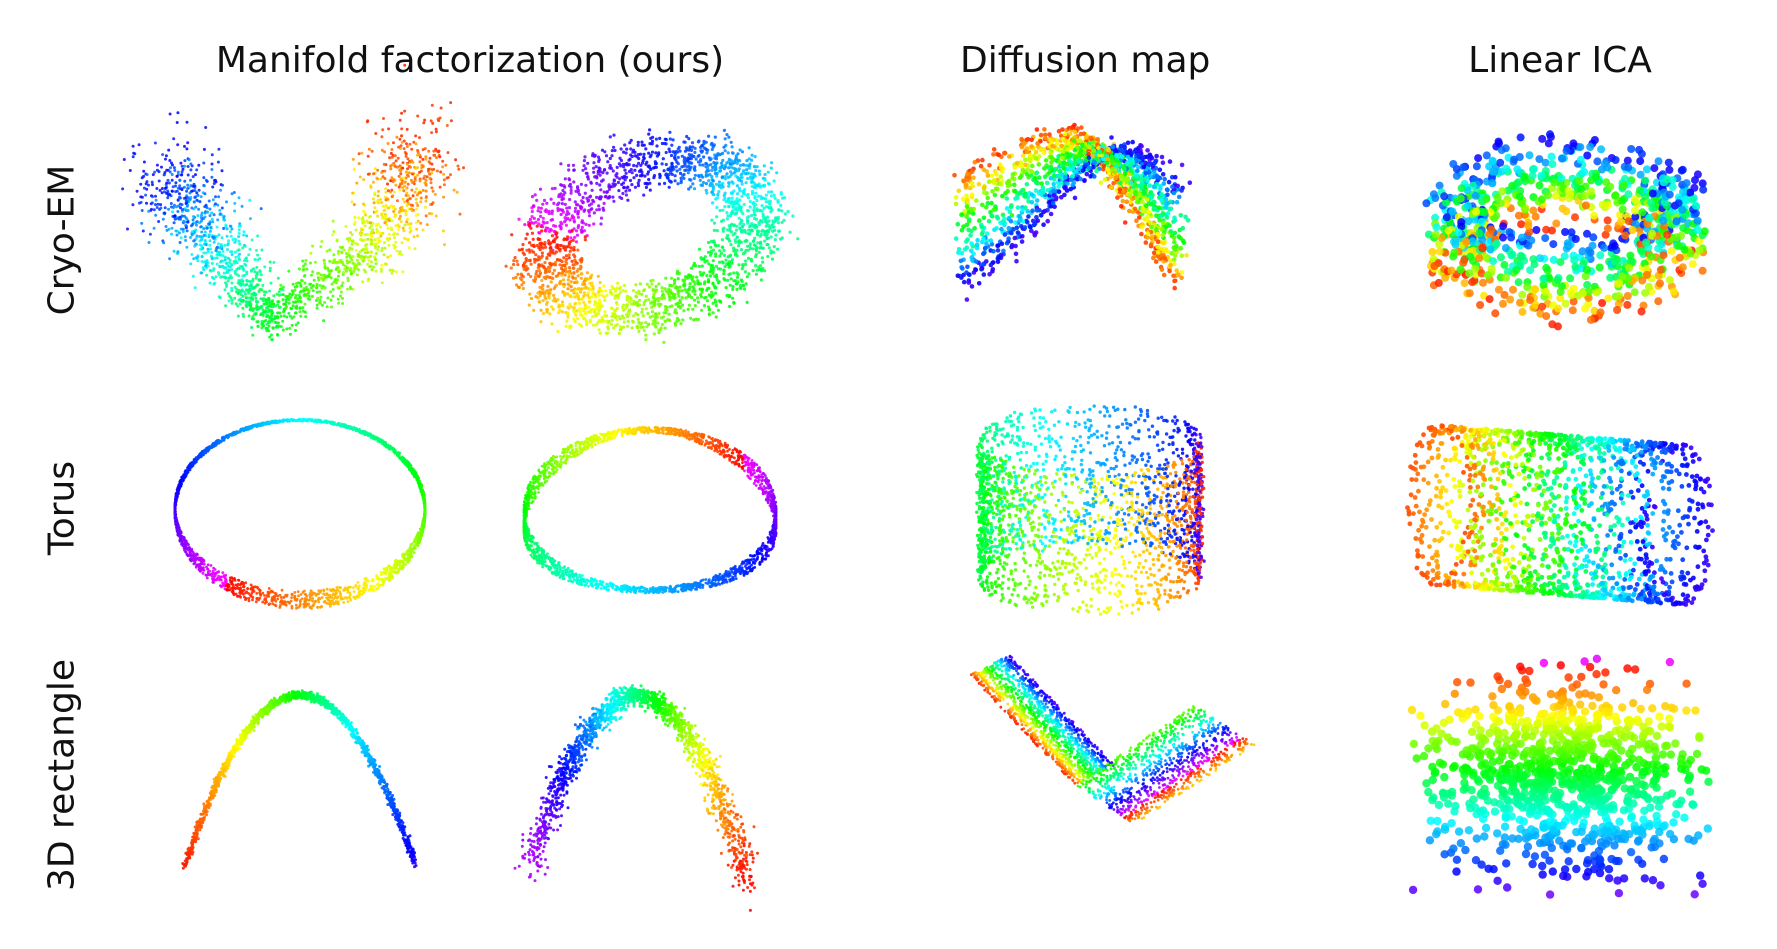 This screenshot has height=949, width=1777. What do you see at coordinates (1565, 240) in the screenshot?
I see `panel-cryo-ica` at bounding box center [1565, 240].